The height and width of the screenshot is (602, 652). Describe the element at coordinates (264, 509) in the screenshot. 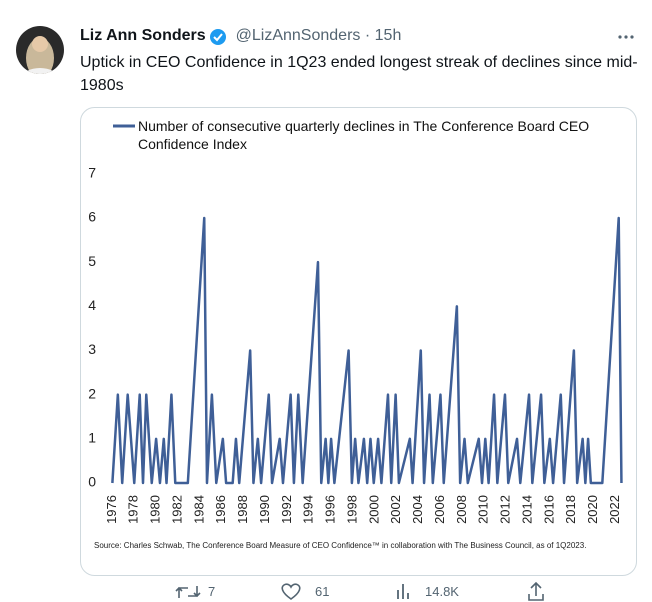

I see `x-tick-label: 1990` at that location.